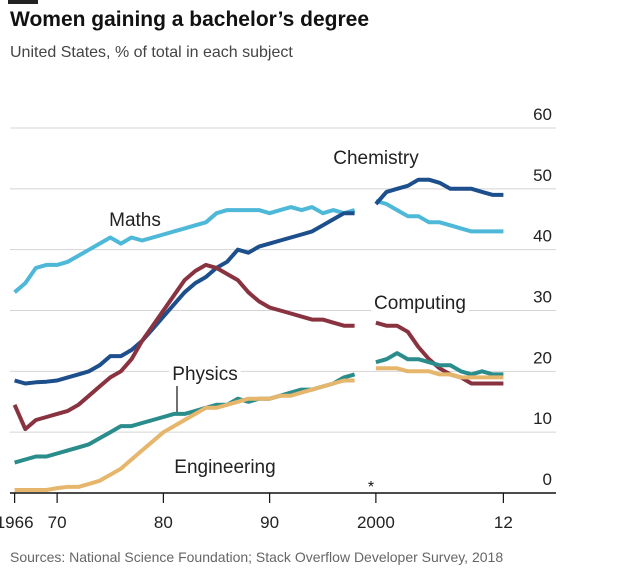  What do you see at coordinates (376, 522) in the screenshot?
I see `x-tick-label: 2000` at bounding box center [376, 522].